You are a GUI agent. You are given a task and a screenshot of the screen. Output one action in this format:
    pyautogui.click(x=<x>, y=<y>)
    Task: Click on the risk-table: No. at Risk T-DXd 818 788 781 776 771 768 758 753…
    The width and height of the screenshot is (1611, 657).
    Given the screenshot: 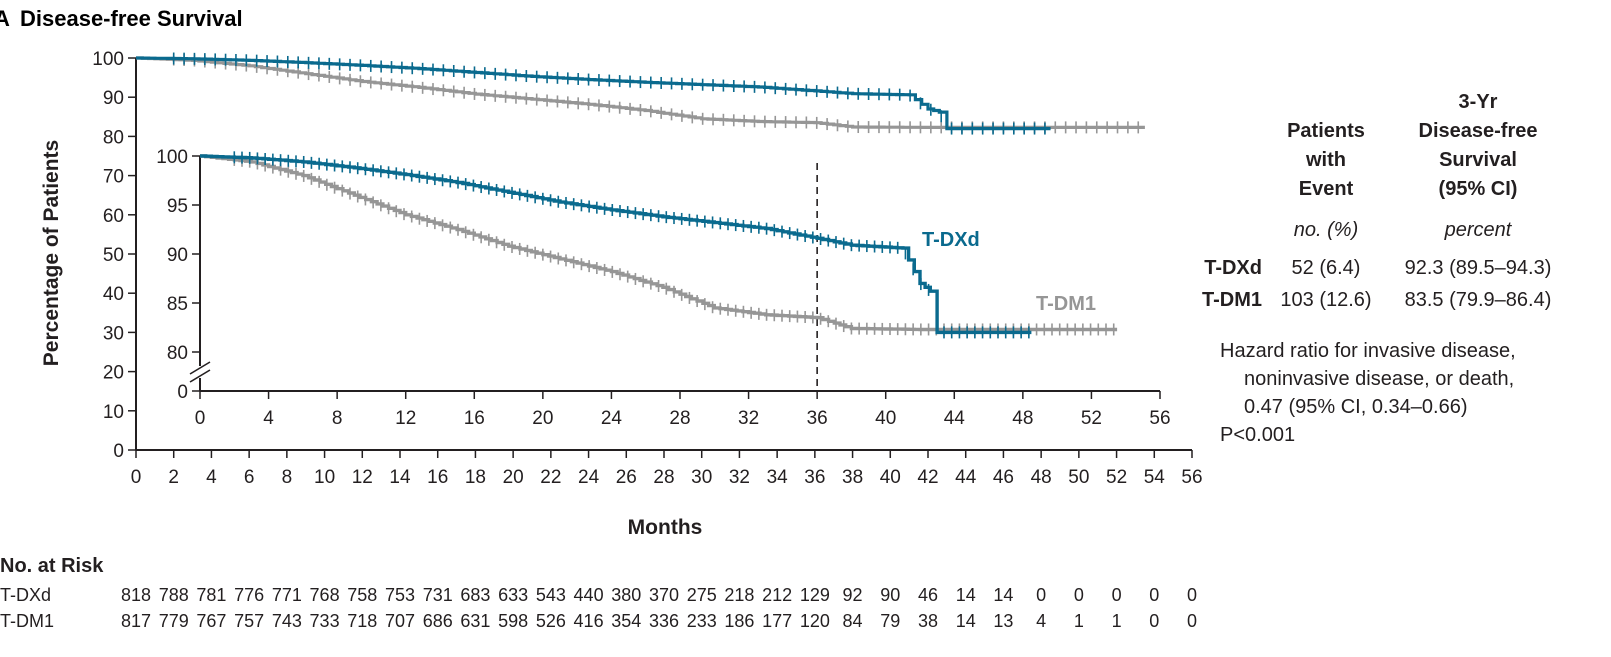 What is the action you would take?
    pyautogui.click(x=598, y=593)
    